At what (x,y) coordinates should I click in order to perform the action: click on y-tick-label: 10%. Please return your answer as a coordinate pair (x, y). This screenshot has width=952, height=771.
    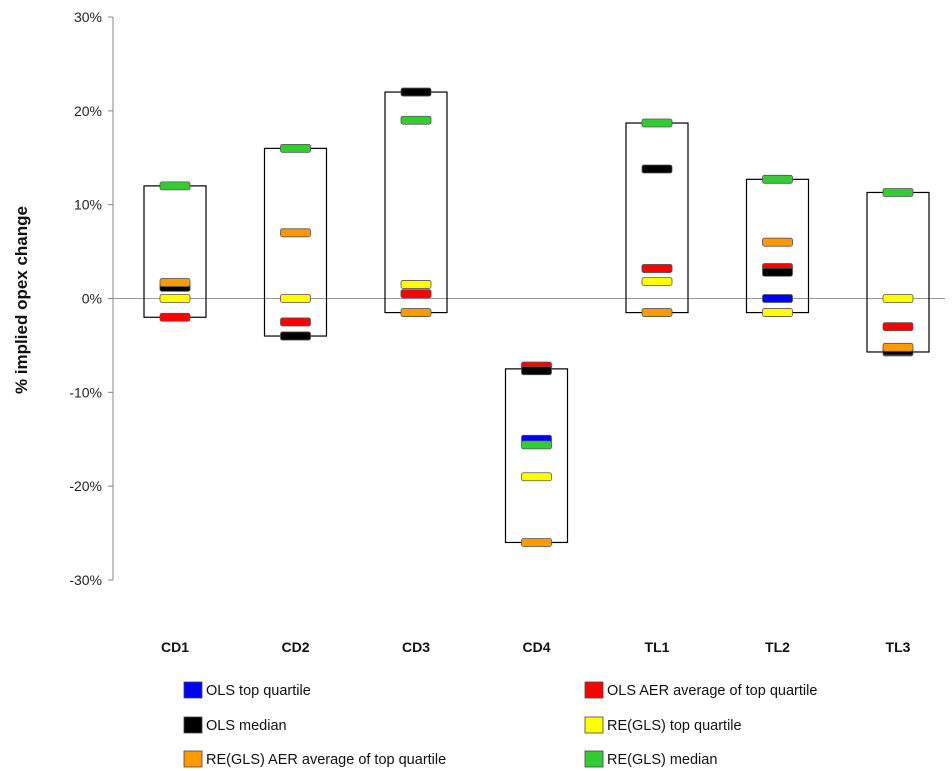
    Looking at the image, I should click on (88, 205).